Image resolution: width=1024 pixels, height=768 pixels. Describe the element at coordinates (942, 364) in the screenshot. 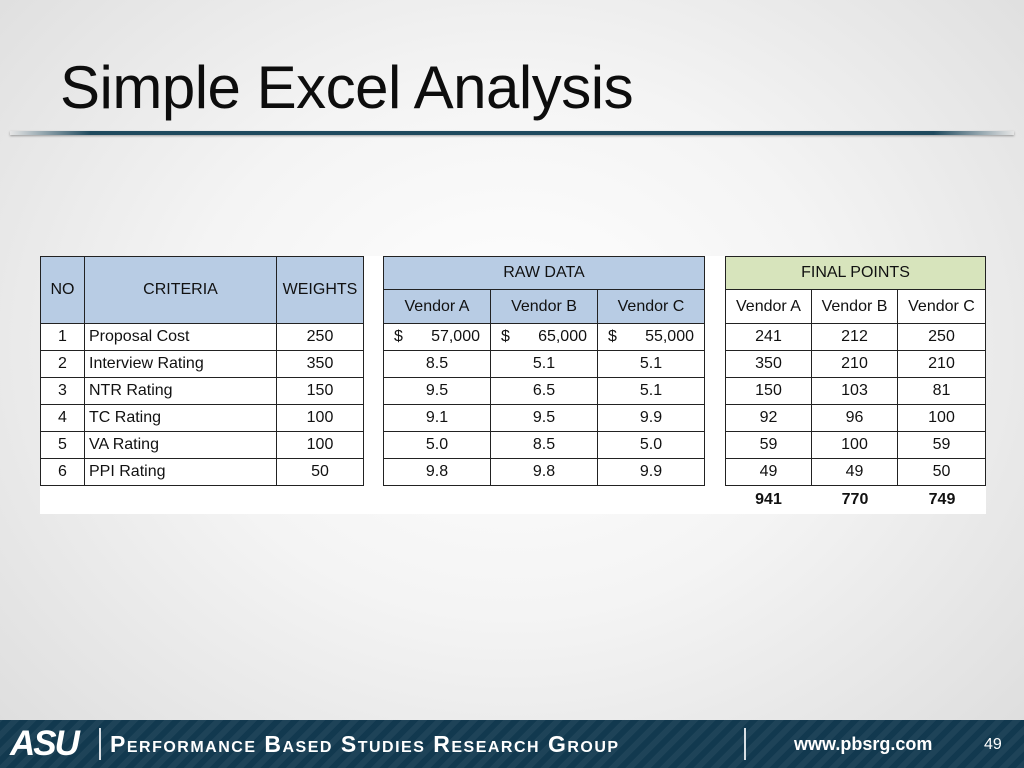

I see `row-final-vendor-c: 210` at that location.